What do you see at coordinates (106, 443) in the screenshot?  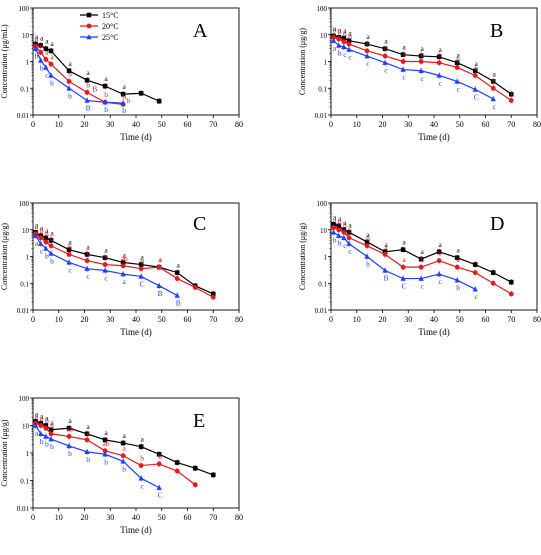 I see `data-label: ab` at bounding box center [106, 443].